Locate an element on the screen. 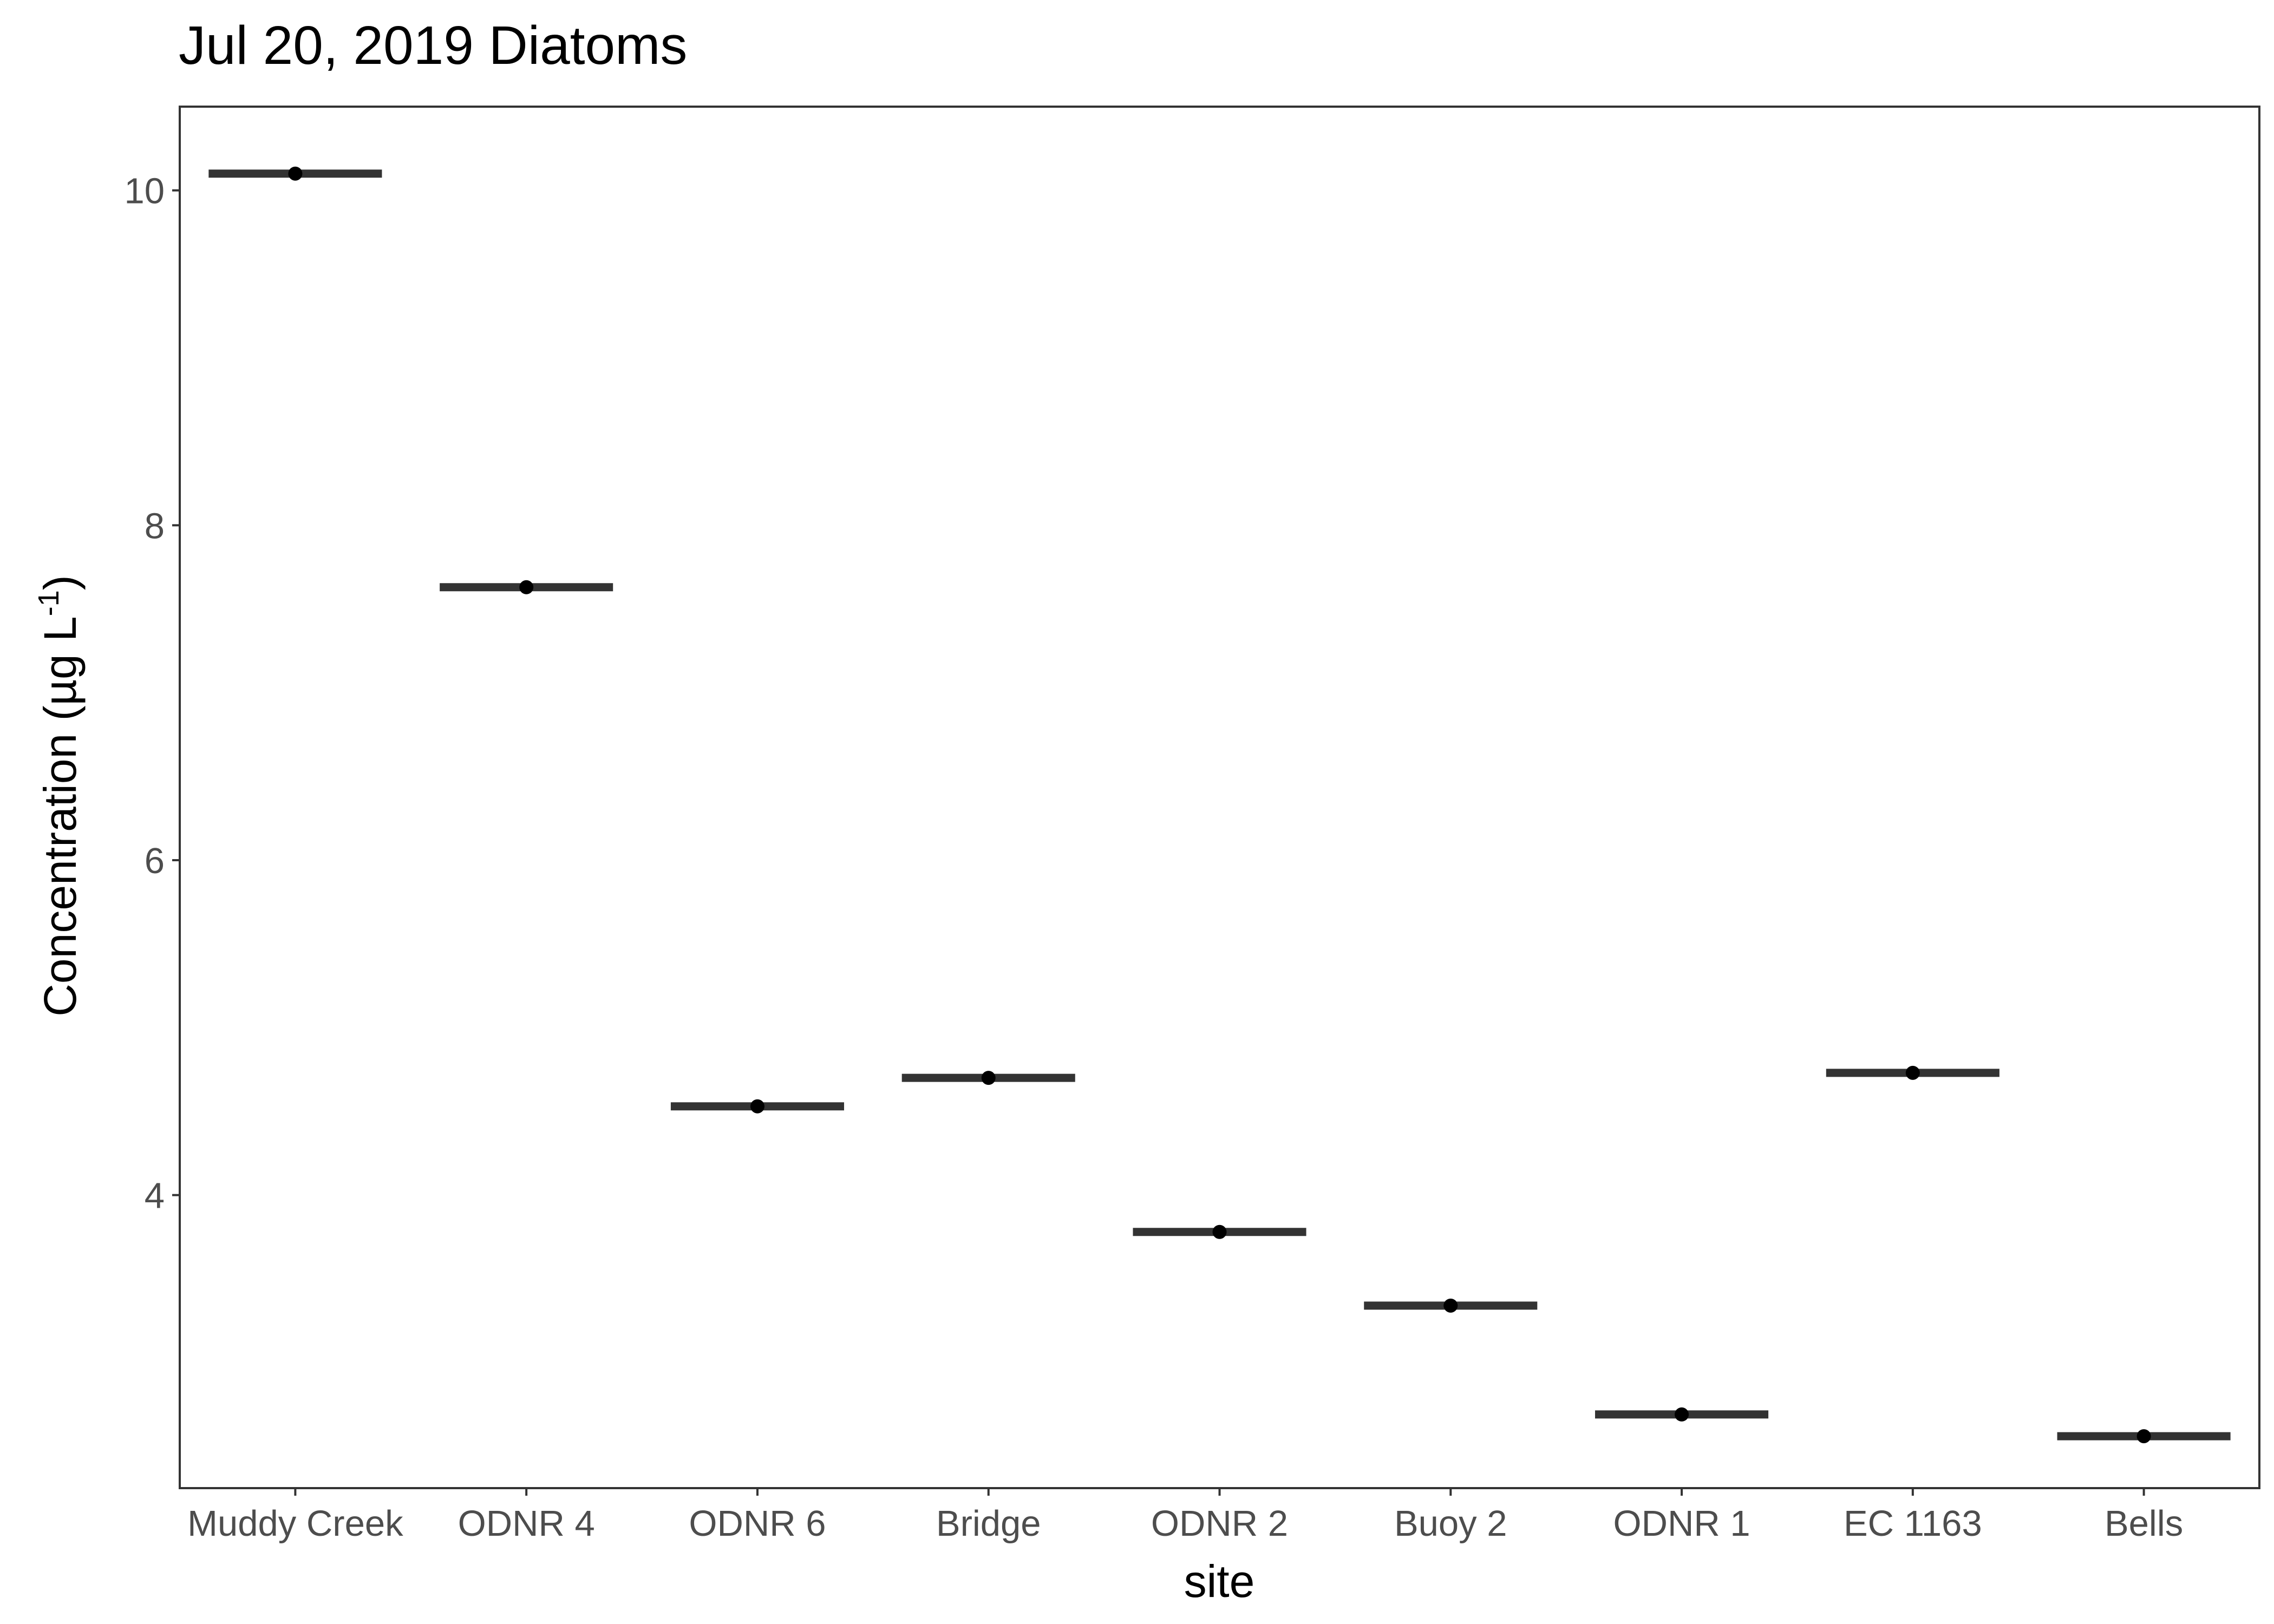 This screenshot has width=2274, height=1624. x-tick-label: EC 1163 is located at coordinates (1913, 1523).